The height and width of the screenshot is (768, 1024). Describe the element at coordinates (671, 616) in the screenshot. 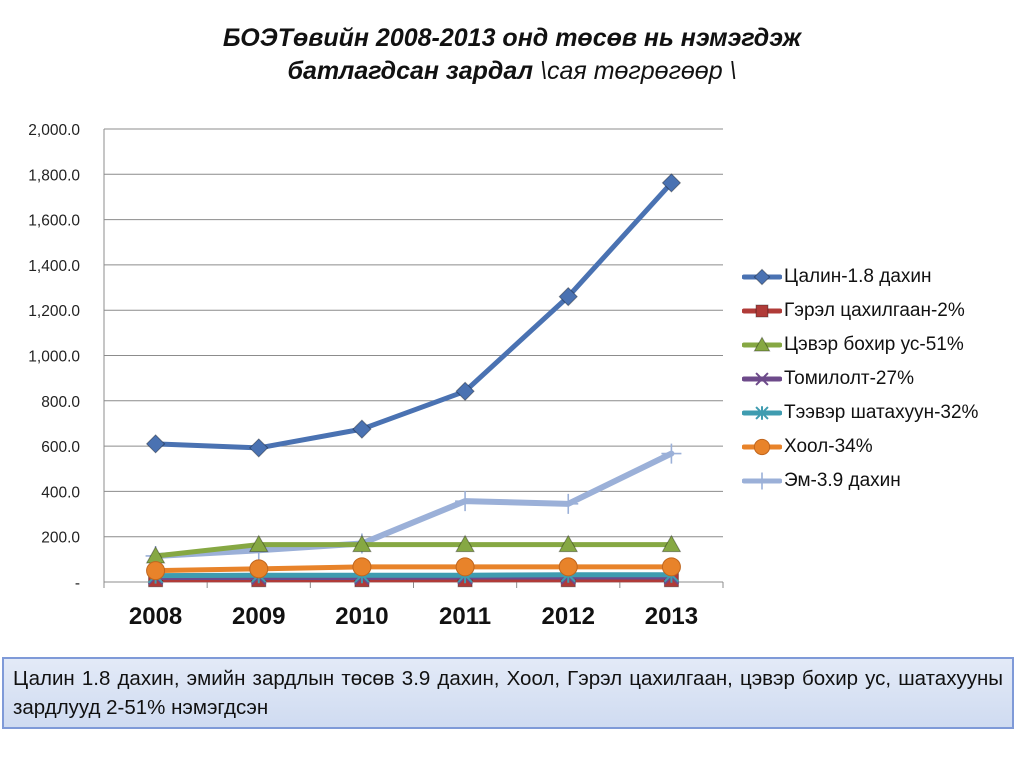

I see `x-tick-label: 2013` at that location.